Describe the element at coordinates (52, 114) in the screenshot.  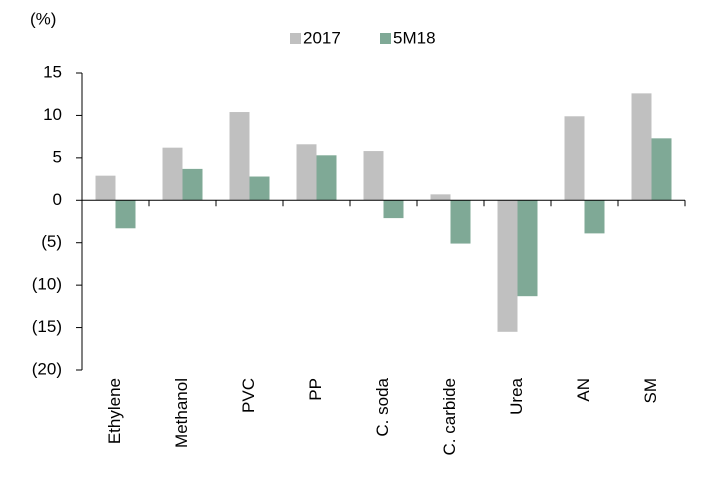
I see `y-tick-label: 10` at that location.